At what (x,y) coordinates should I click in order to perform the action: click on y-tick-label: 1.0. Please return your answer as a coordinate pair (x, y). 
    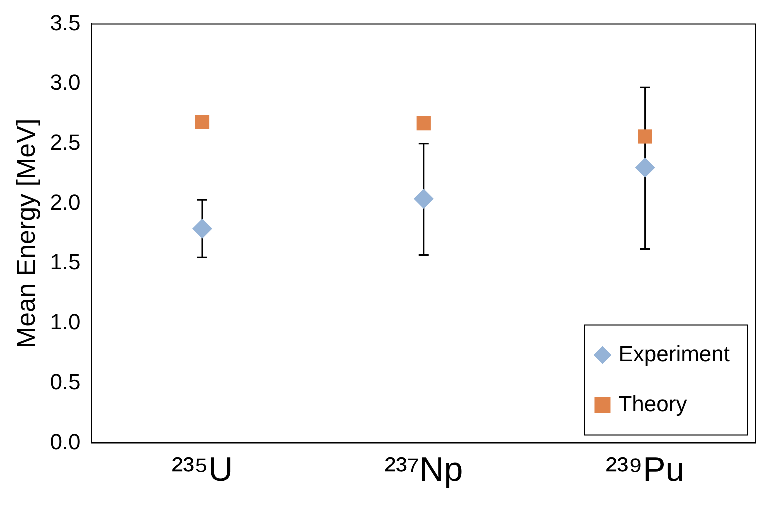
    Looking at the image, I should click on (65, 322).